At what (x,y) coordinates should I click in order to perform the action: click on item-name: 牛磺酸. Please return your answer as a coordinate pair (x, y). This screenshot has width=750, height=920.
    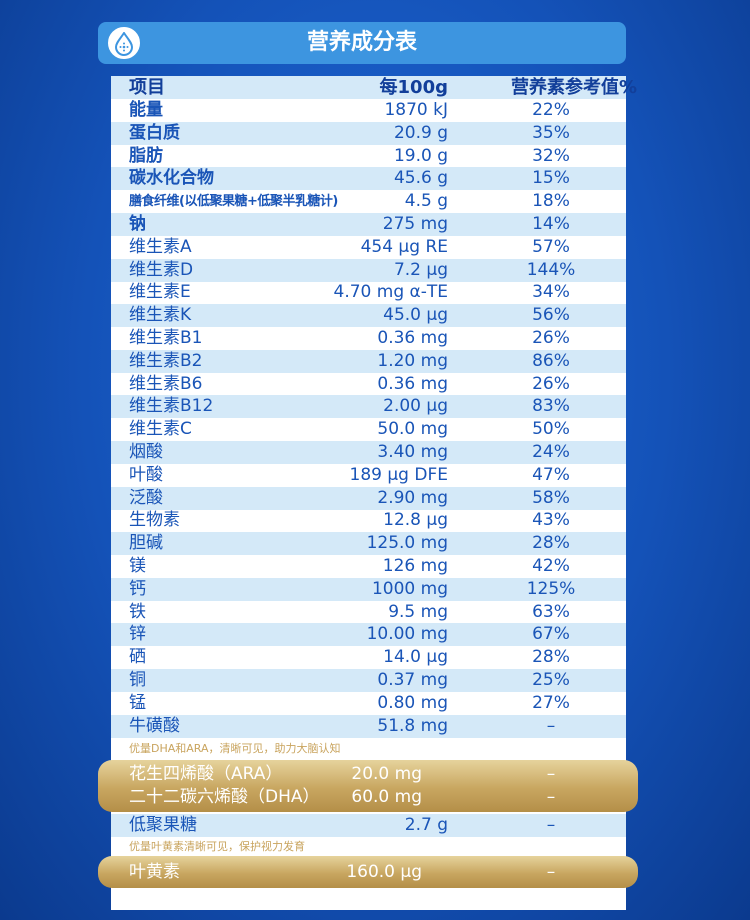
    Looking at the image, I should click on (154, 725).